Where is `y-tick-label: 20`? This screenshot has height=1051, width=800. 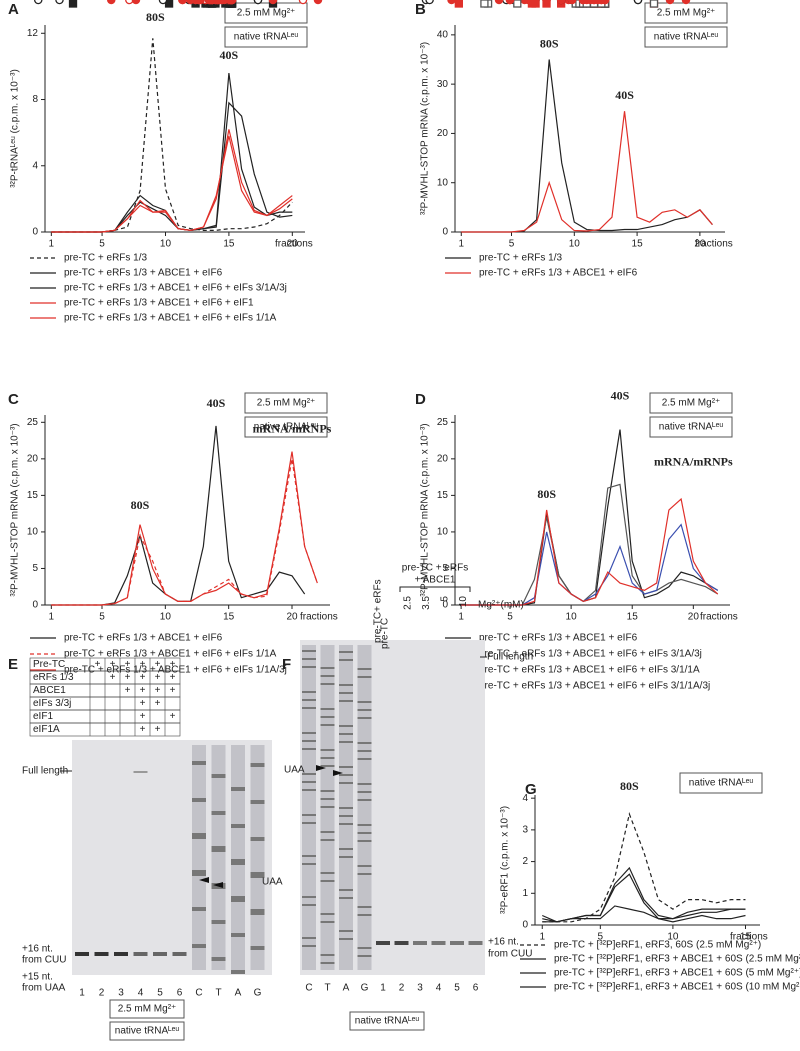
y-tick-label: 20 is located at coordinates (33, 458).